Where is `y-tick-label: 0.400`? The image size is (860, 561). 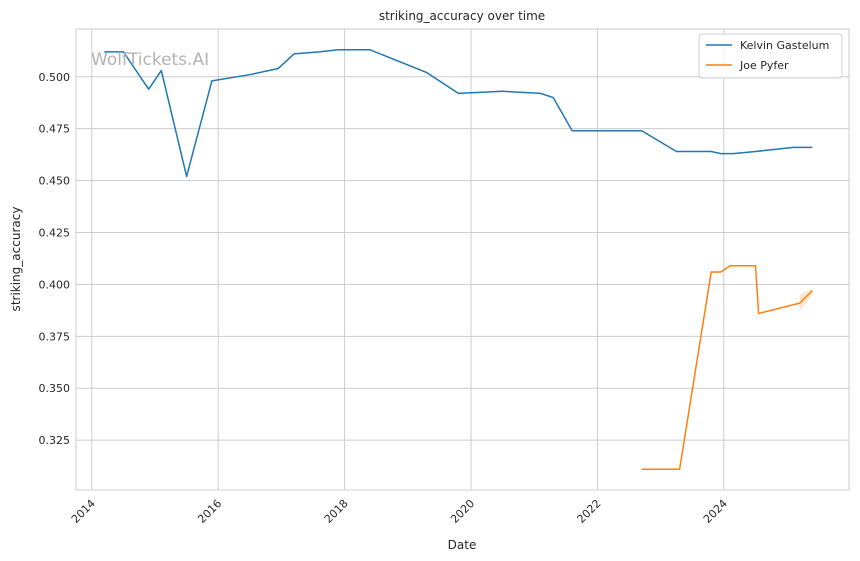
y-tick-label: 0.400 is located at coordinates (55, 284).